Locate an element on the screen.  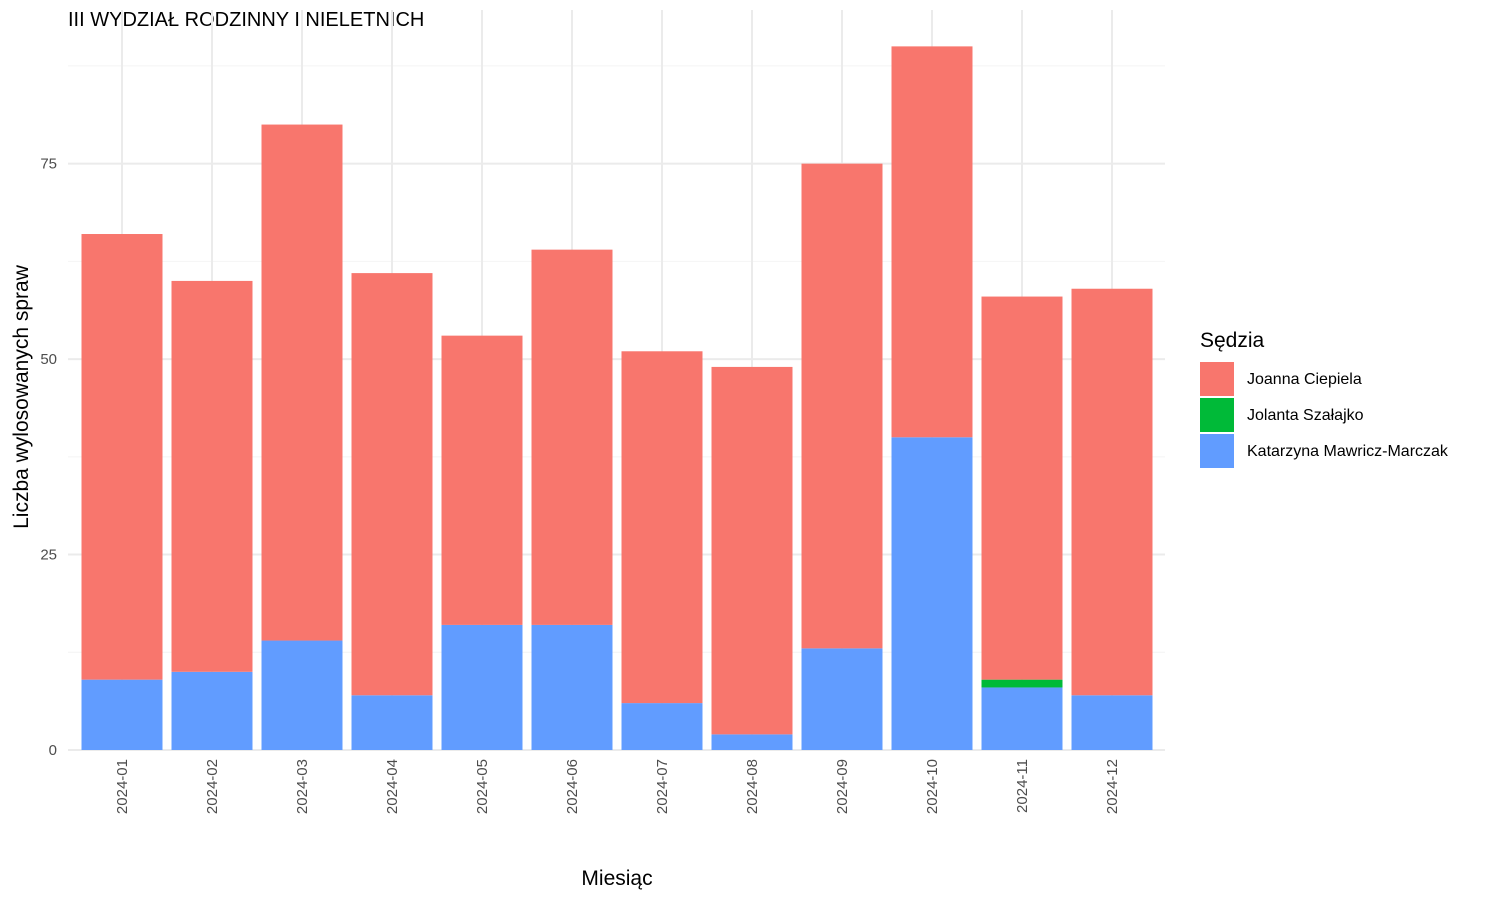
chart-title: III WYDZIAŁ RODZINNY I NIELETNICH is located at coordinates (246, 20).